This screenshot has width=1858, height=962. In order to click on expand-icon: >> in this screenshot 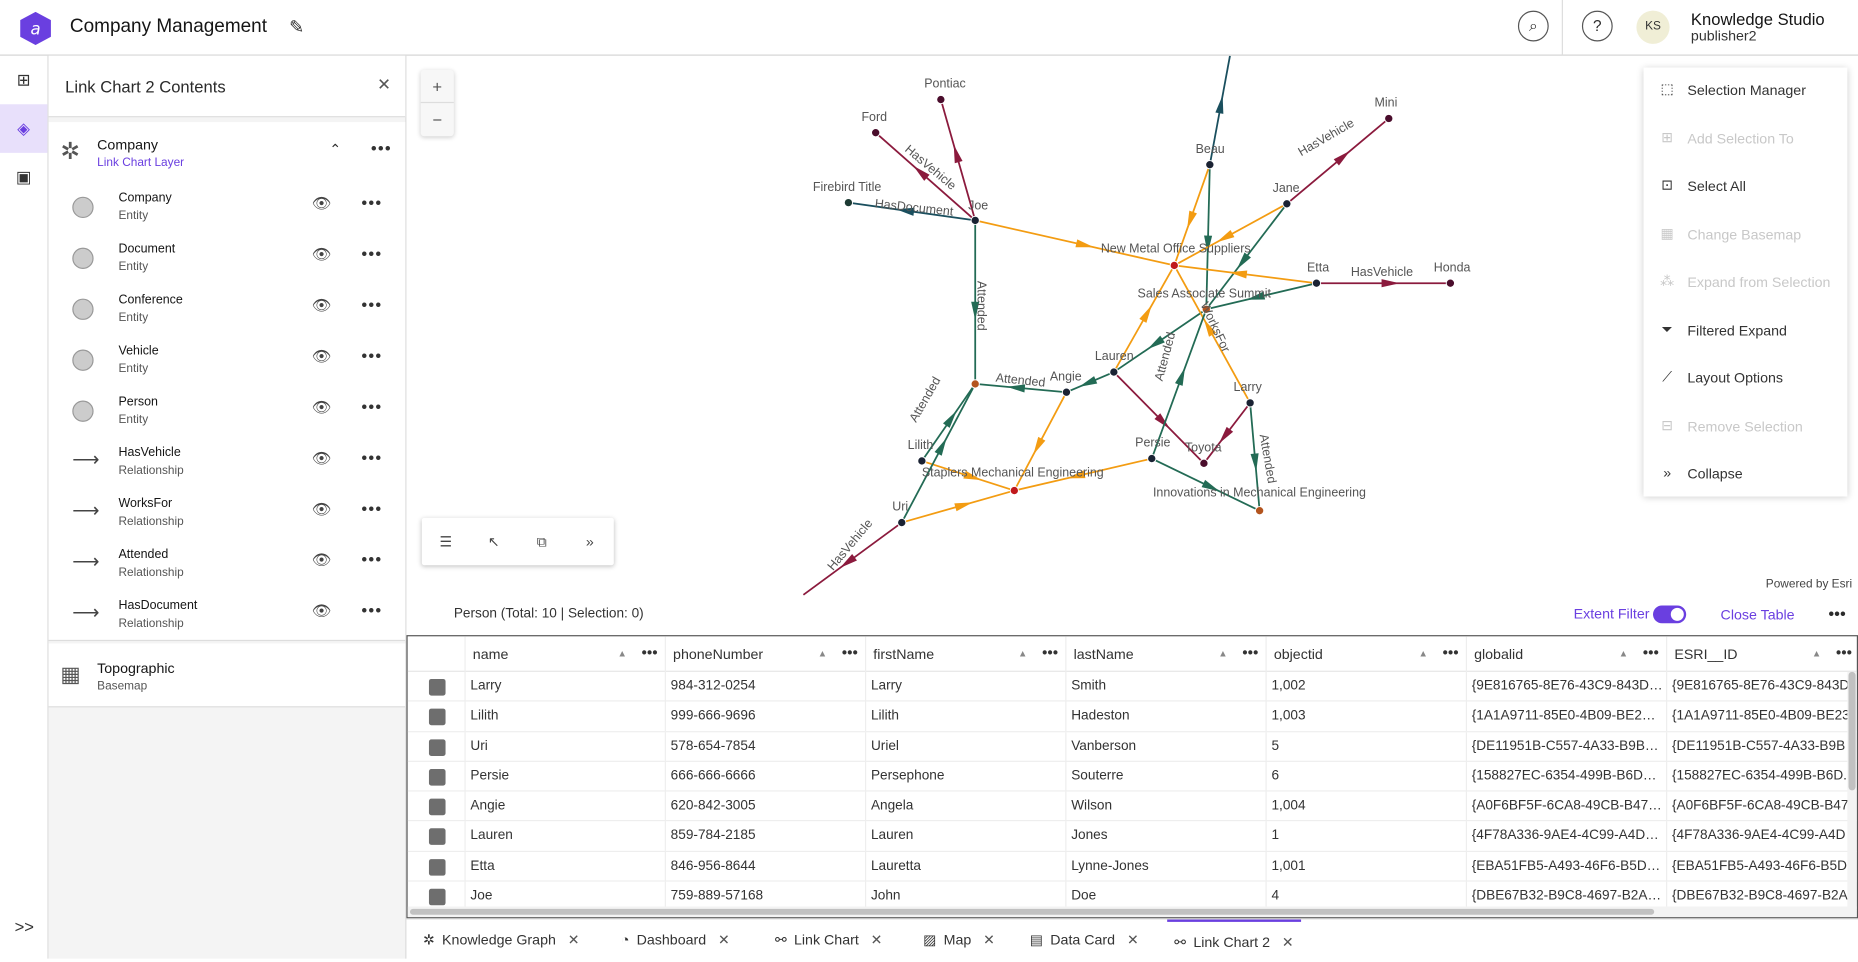, I will do `click(24, 927)`.